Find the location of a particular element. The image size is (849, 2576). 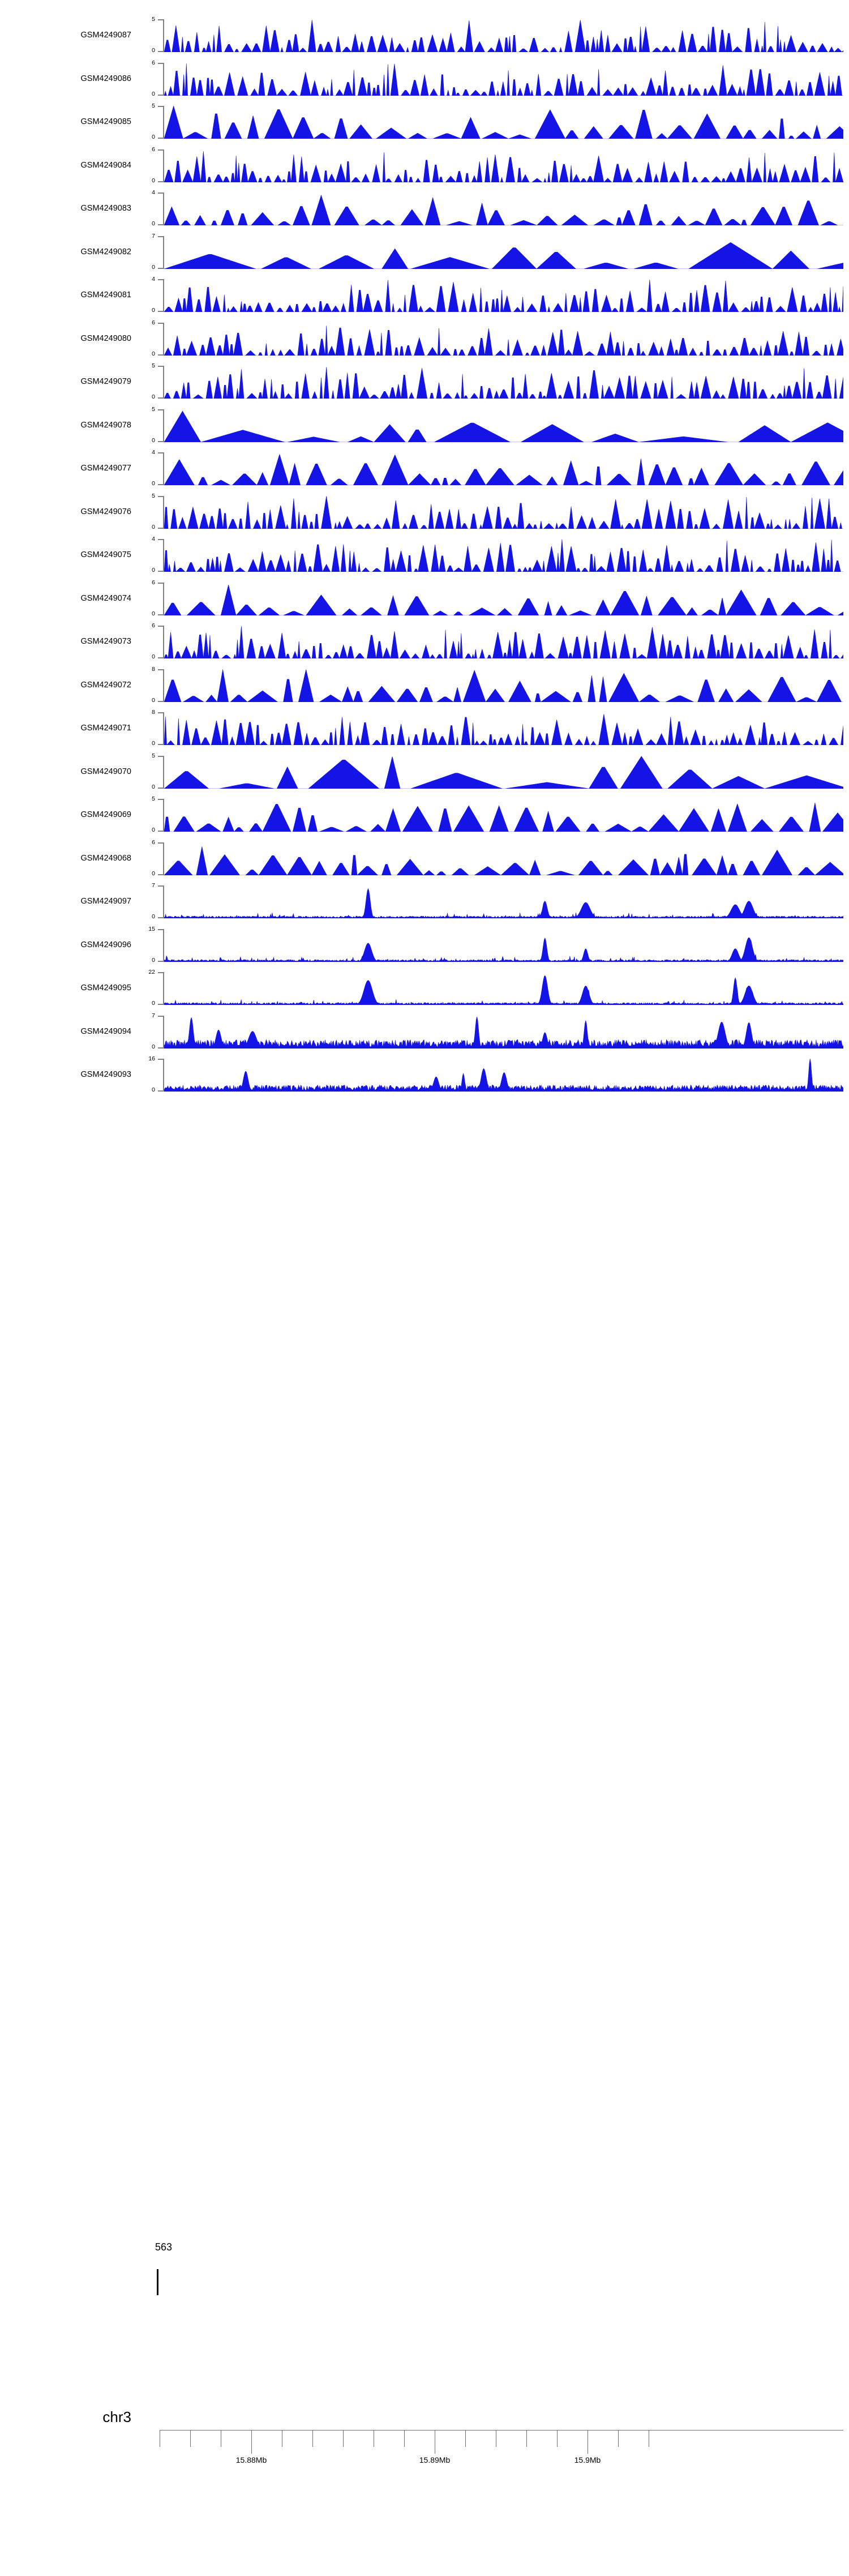

coverage-track: GSM4249085 5 0 is located at coordinates (424, 121).